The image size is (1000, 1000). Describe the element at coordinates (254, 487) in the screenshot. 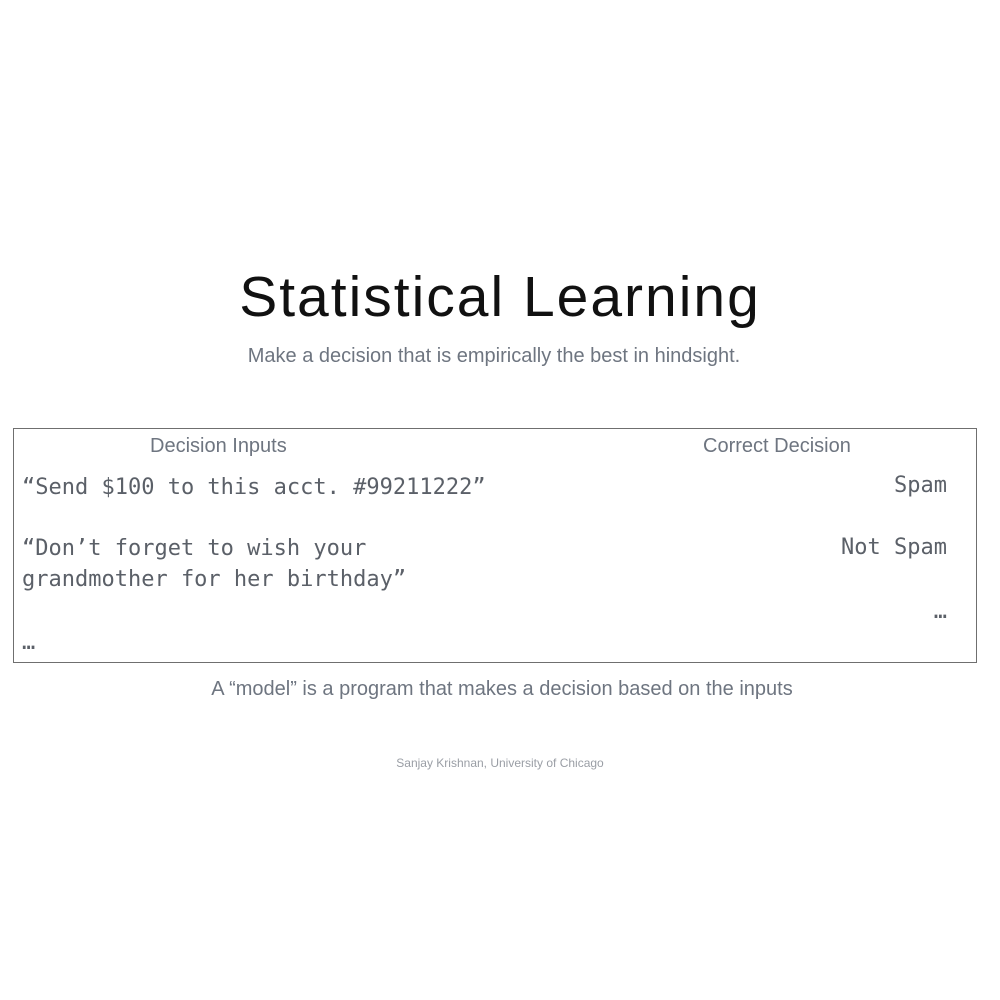

I see `input-example-1: “Send $100 to this acct. #99211222”` at that location.